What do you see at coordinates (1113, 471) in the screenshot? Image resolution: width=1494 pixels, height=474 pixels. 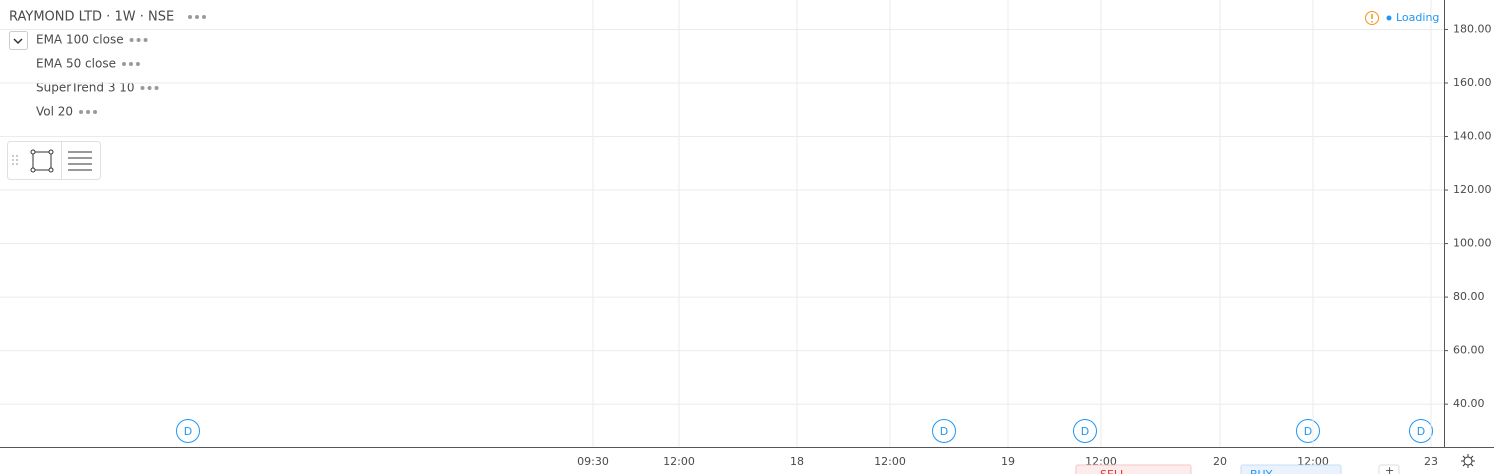 I see `sell-label: SELL` at bounding box center [1113, 471].